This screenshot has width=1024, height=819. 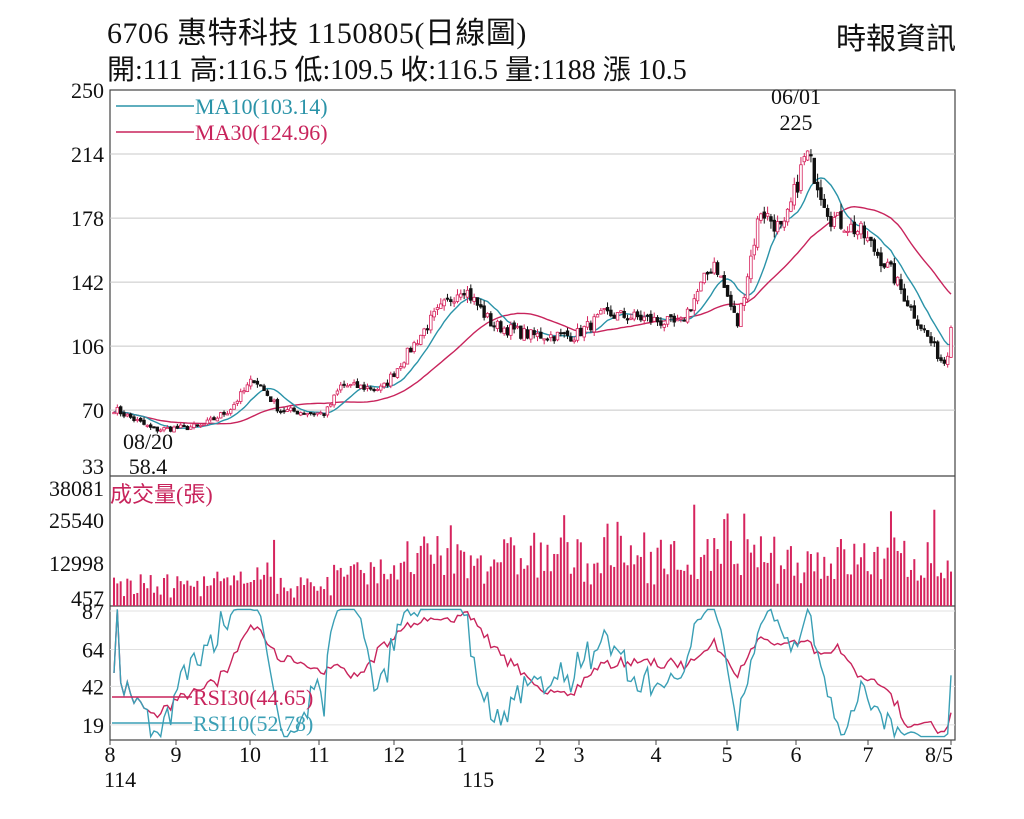 What do you see at coordinates (532, 672) in the screenshot?
I see `rsi30-line` at bounding box center [532, 672].